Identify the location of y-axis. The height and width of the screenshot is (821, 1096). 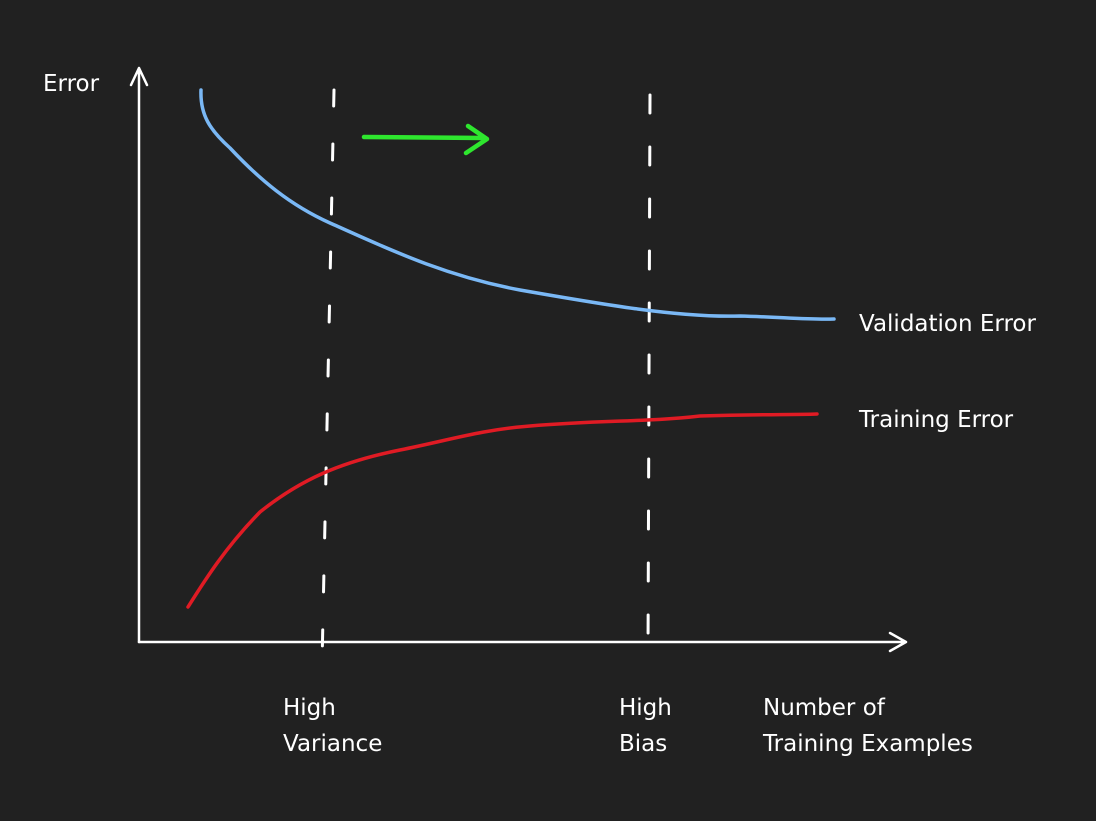
(139, 355).